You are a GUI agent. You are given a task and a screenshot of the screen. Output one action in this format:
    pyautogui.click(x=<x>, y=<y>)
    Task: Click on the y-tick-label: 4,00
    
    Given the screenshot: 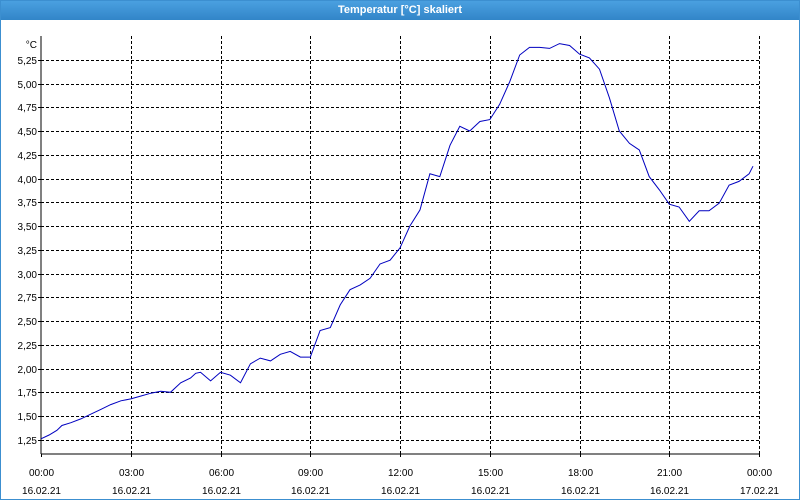 What is the action you would take?
    pyautogui.click(x=28, y=180)
    